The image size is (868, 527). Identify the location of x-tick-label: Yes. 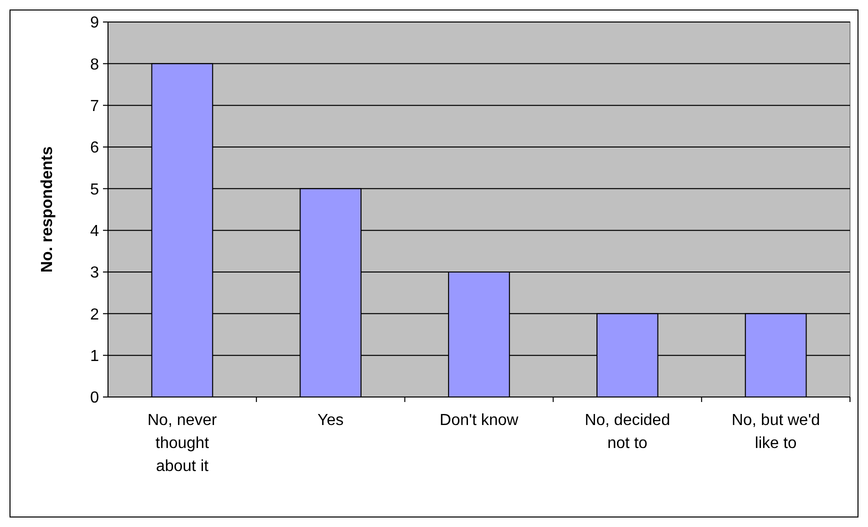
(331, 420).